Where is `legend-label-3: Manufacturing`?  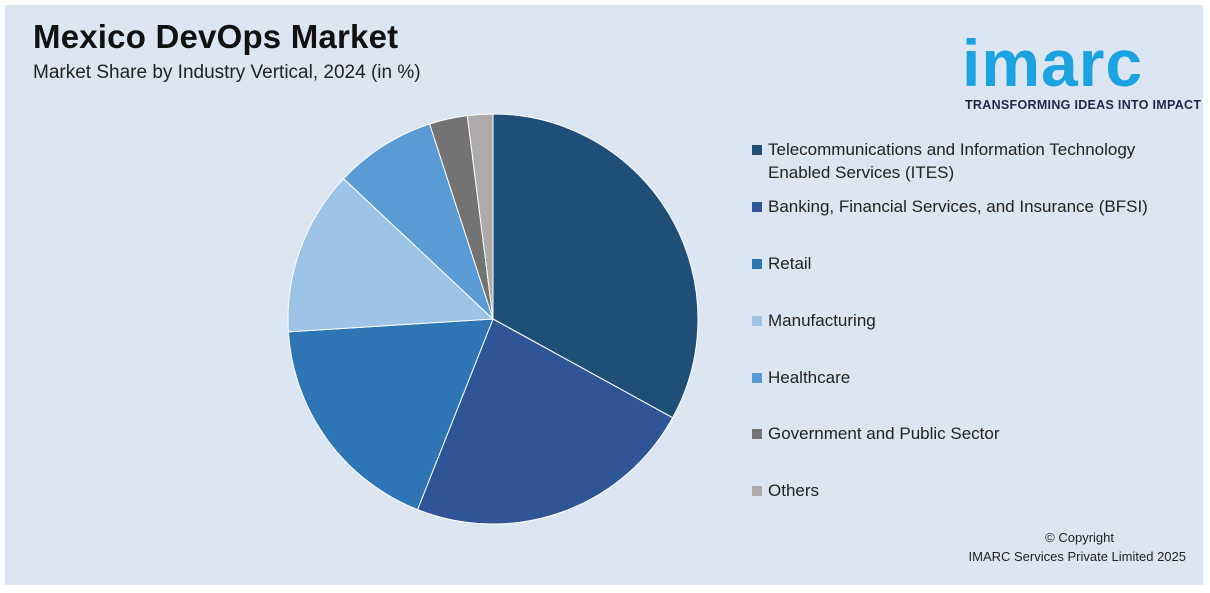
legend-label-3: Manufacturing is located at coordinates (822, 320).